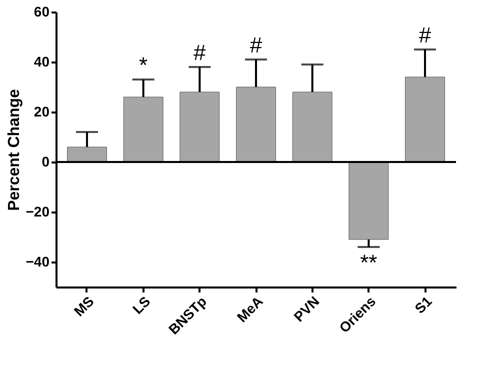 The image size is (498, 368). Describe the element at coordinates (143, 65) in the screenshot. I see `data-label: *` at that location.